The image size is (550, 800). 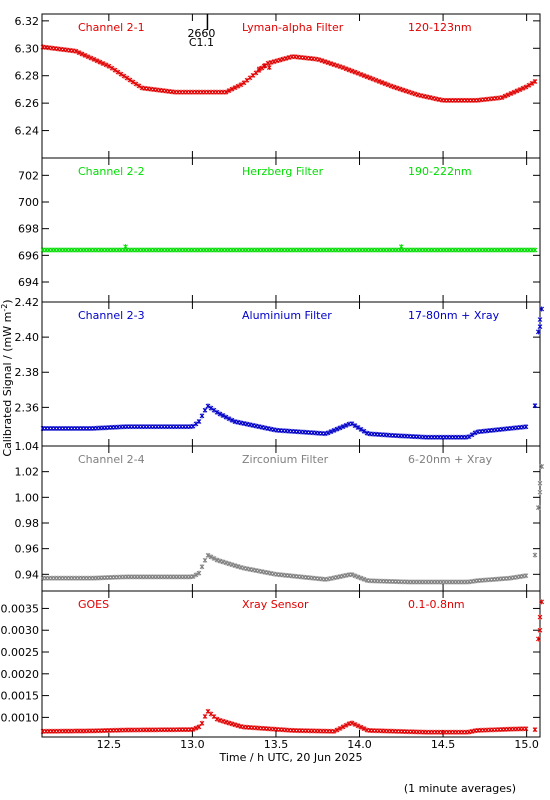 I want to click on x-tick-label: 15.0, so click(x=526, y=744).